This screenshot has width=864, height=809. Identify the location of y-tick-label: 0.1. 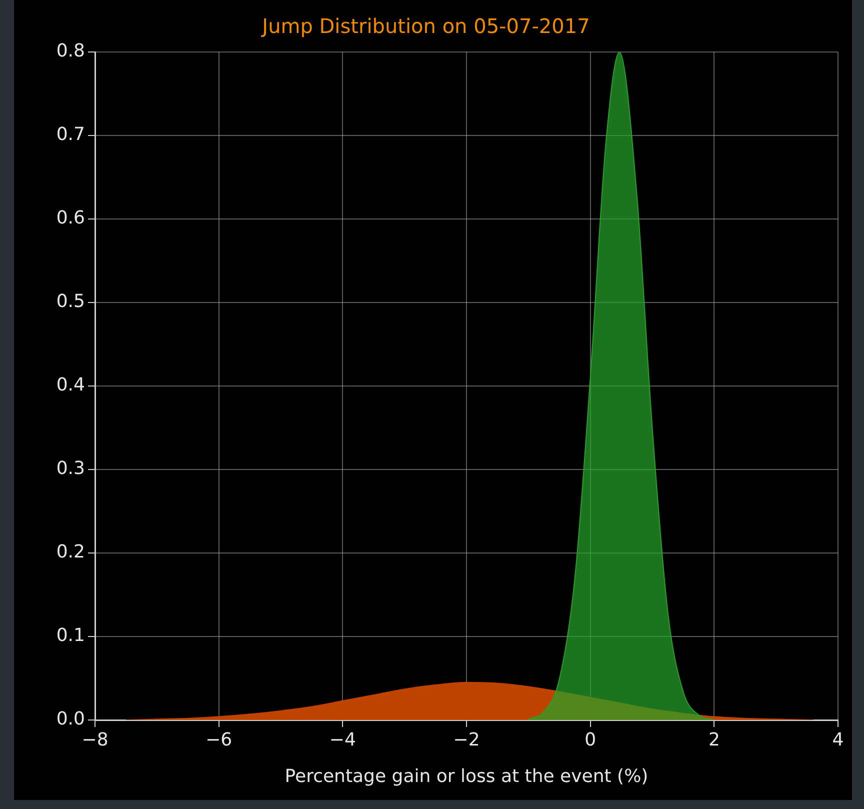
(70, 635).